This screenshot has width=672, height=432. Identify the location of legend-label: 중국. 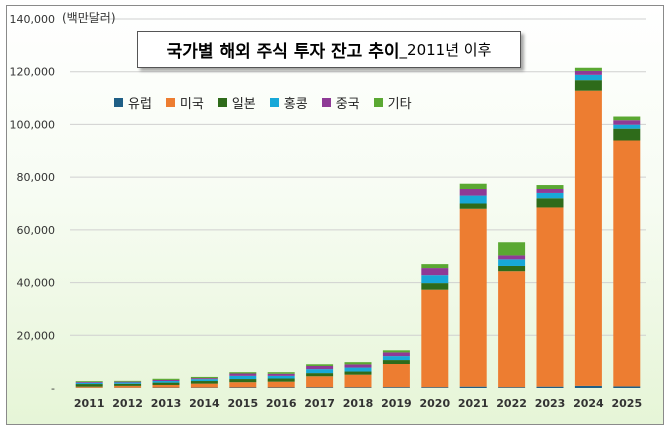
(347, 104).